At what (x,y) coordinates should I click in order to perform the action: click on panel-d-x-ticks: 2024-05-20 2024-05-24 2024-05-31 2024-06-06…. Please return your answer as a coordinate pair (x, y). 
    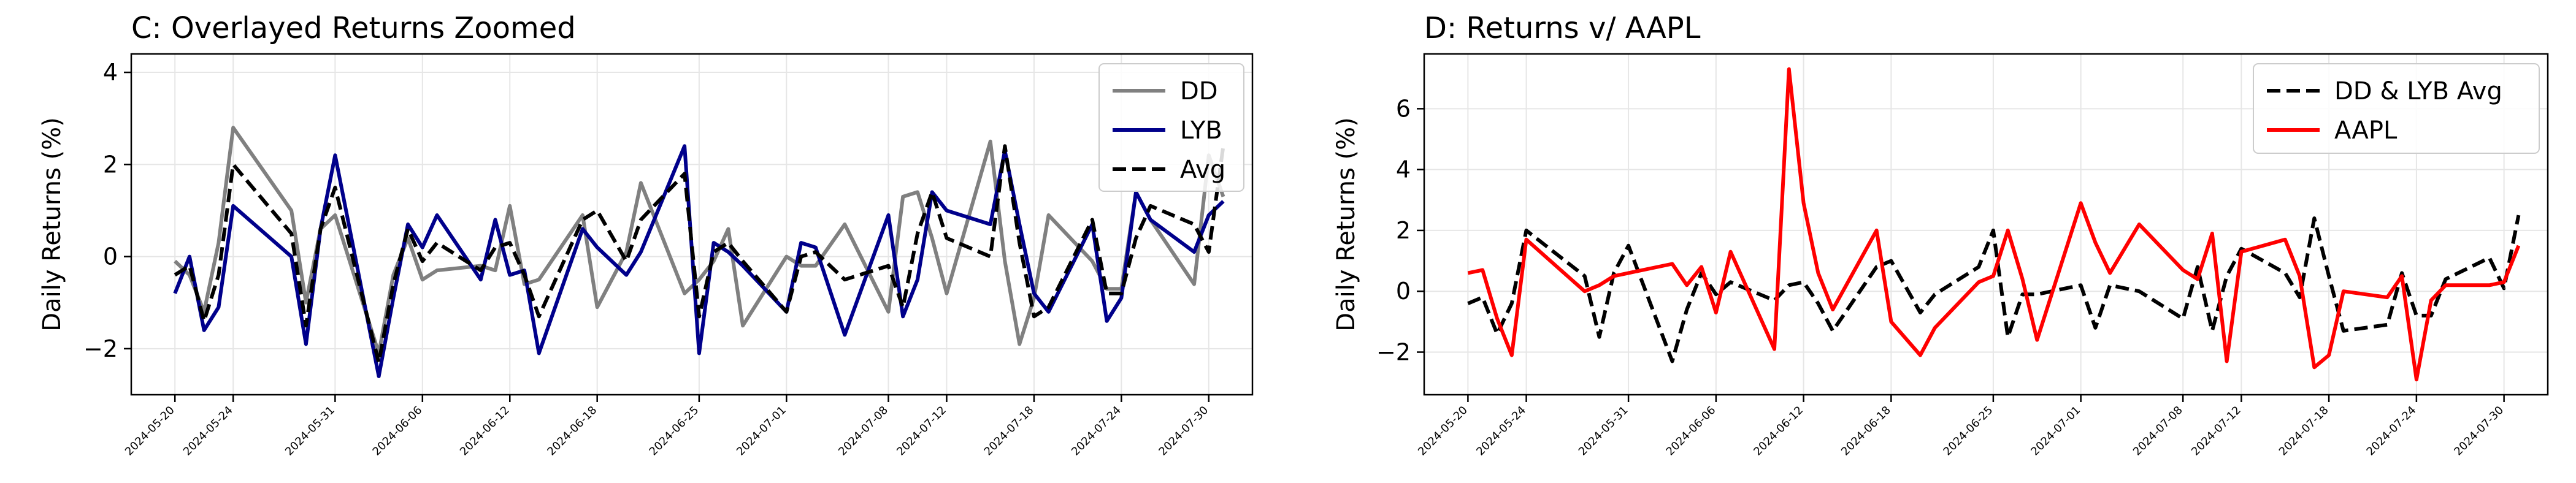
    Looking at the image, I should click on (1961, 427).